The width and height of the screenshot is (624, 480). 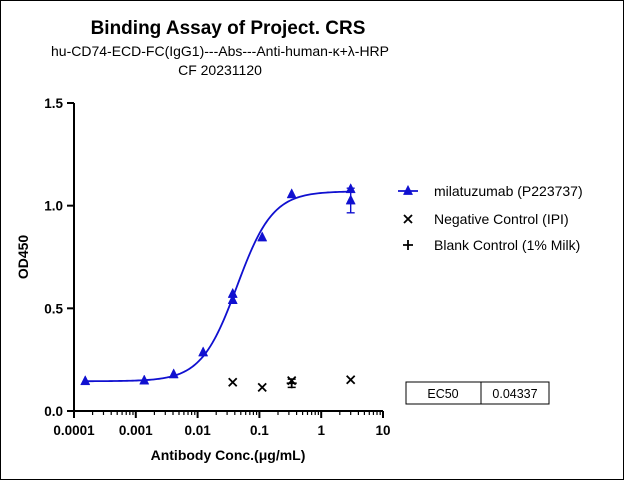 I want to click on x-tick-label: 10, so click(x=382, y=430).